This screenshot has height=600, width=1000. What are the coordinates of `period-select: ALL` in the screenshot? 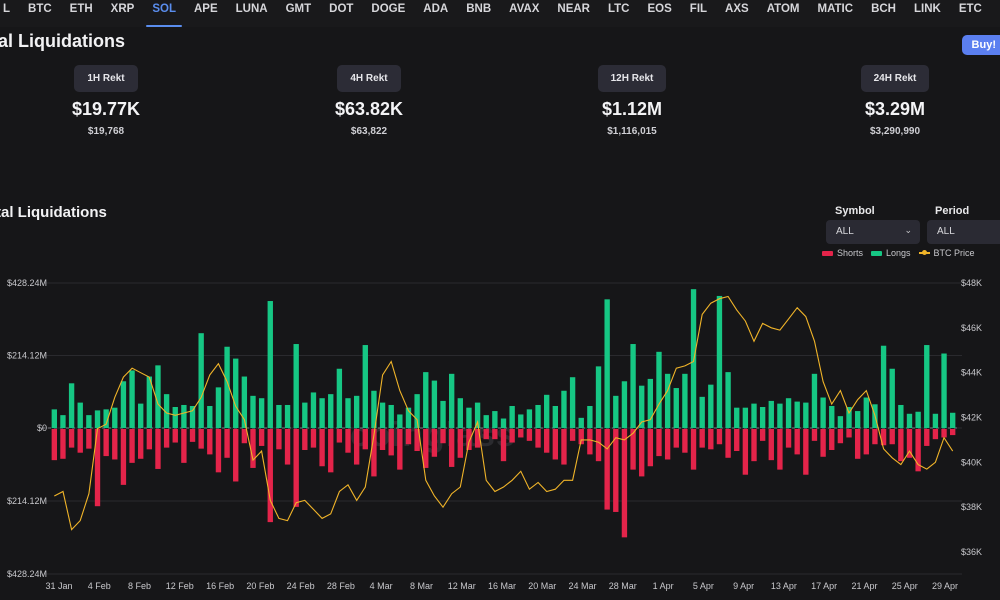 It's located at (963, 232).